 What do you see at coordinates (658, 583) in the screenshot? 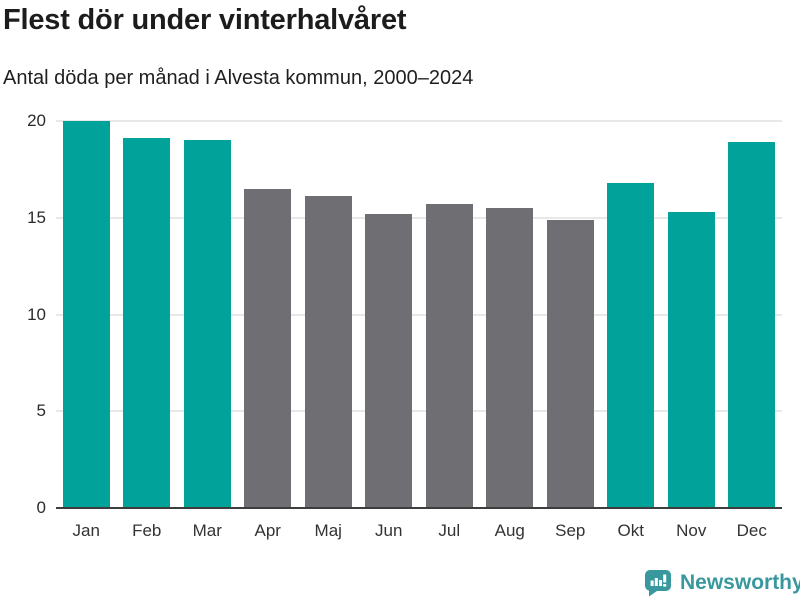
I see `bar-chart-speech-bubble-icon` at bounding box center [658, 583].